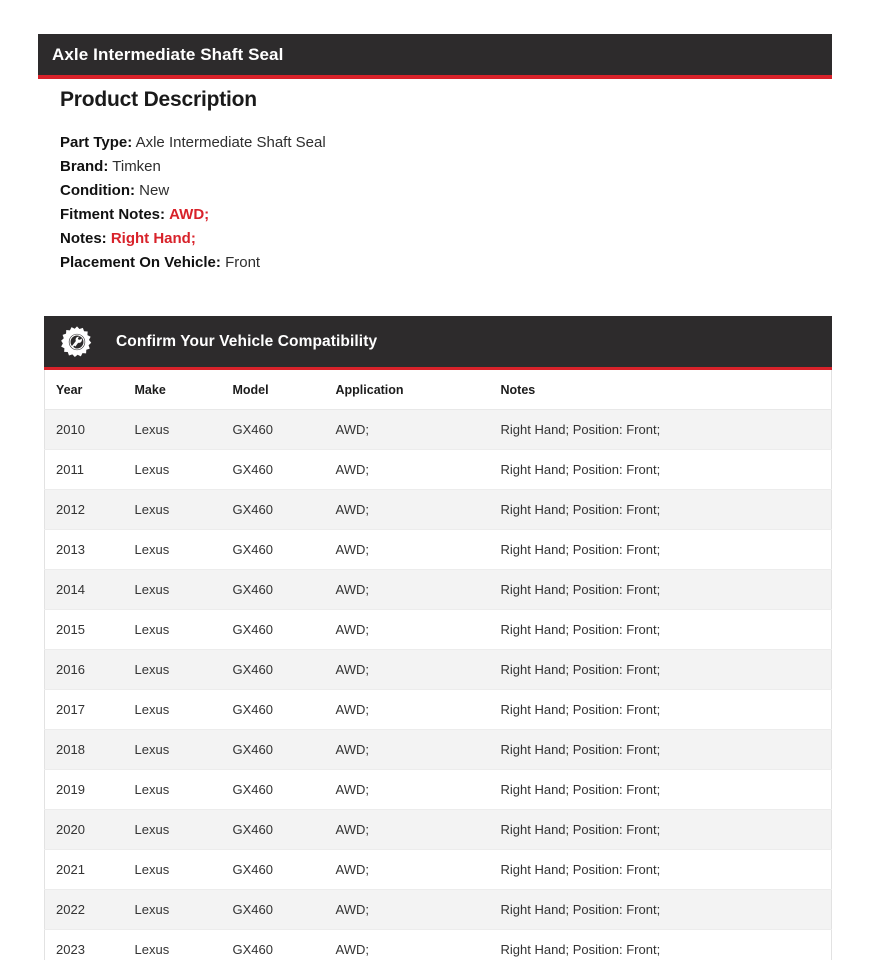 Image resolution: width=875 pixels, height=960 pixels. What do you see at coordinates (243, 262) in the screenshot?
I see `product-spec-value: Front` at bounding box center [243, 262].